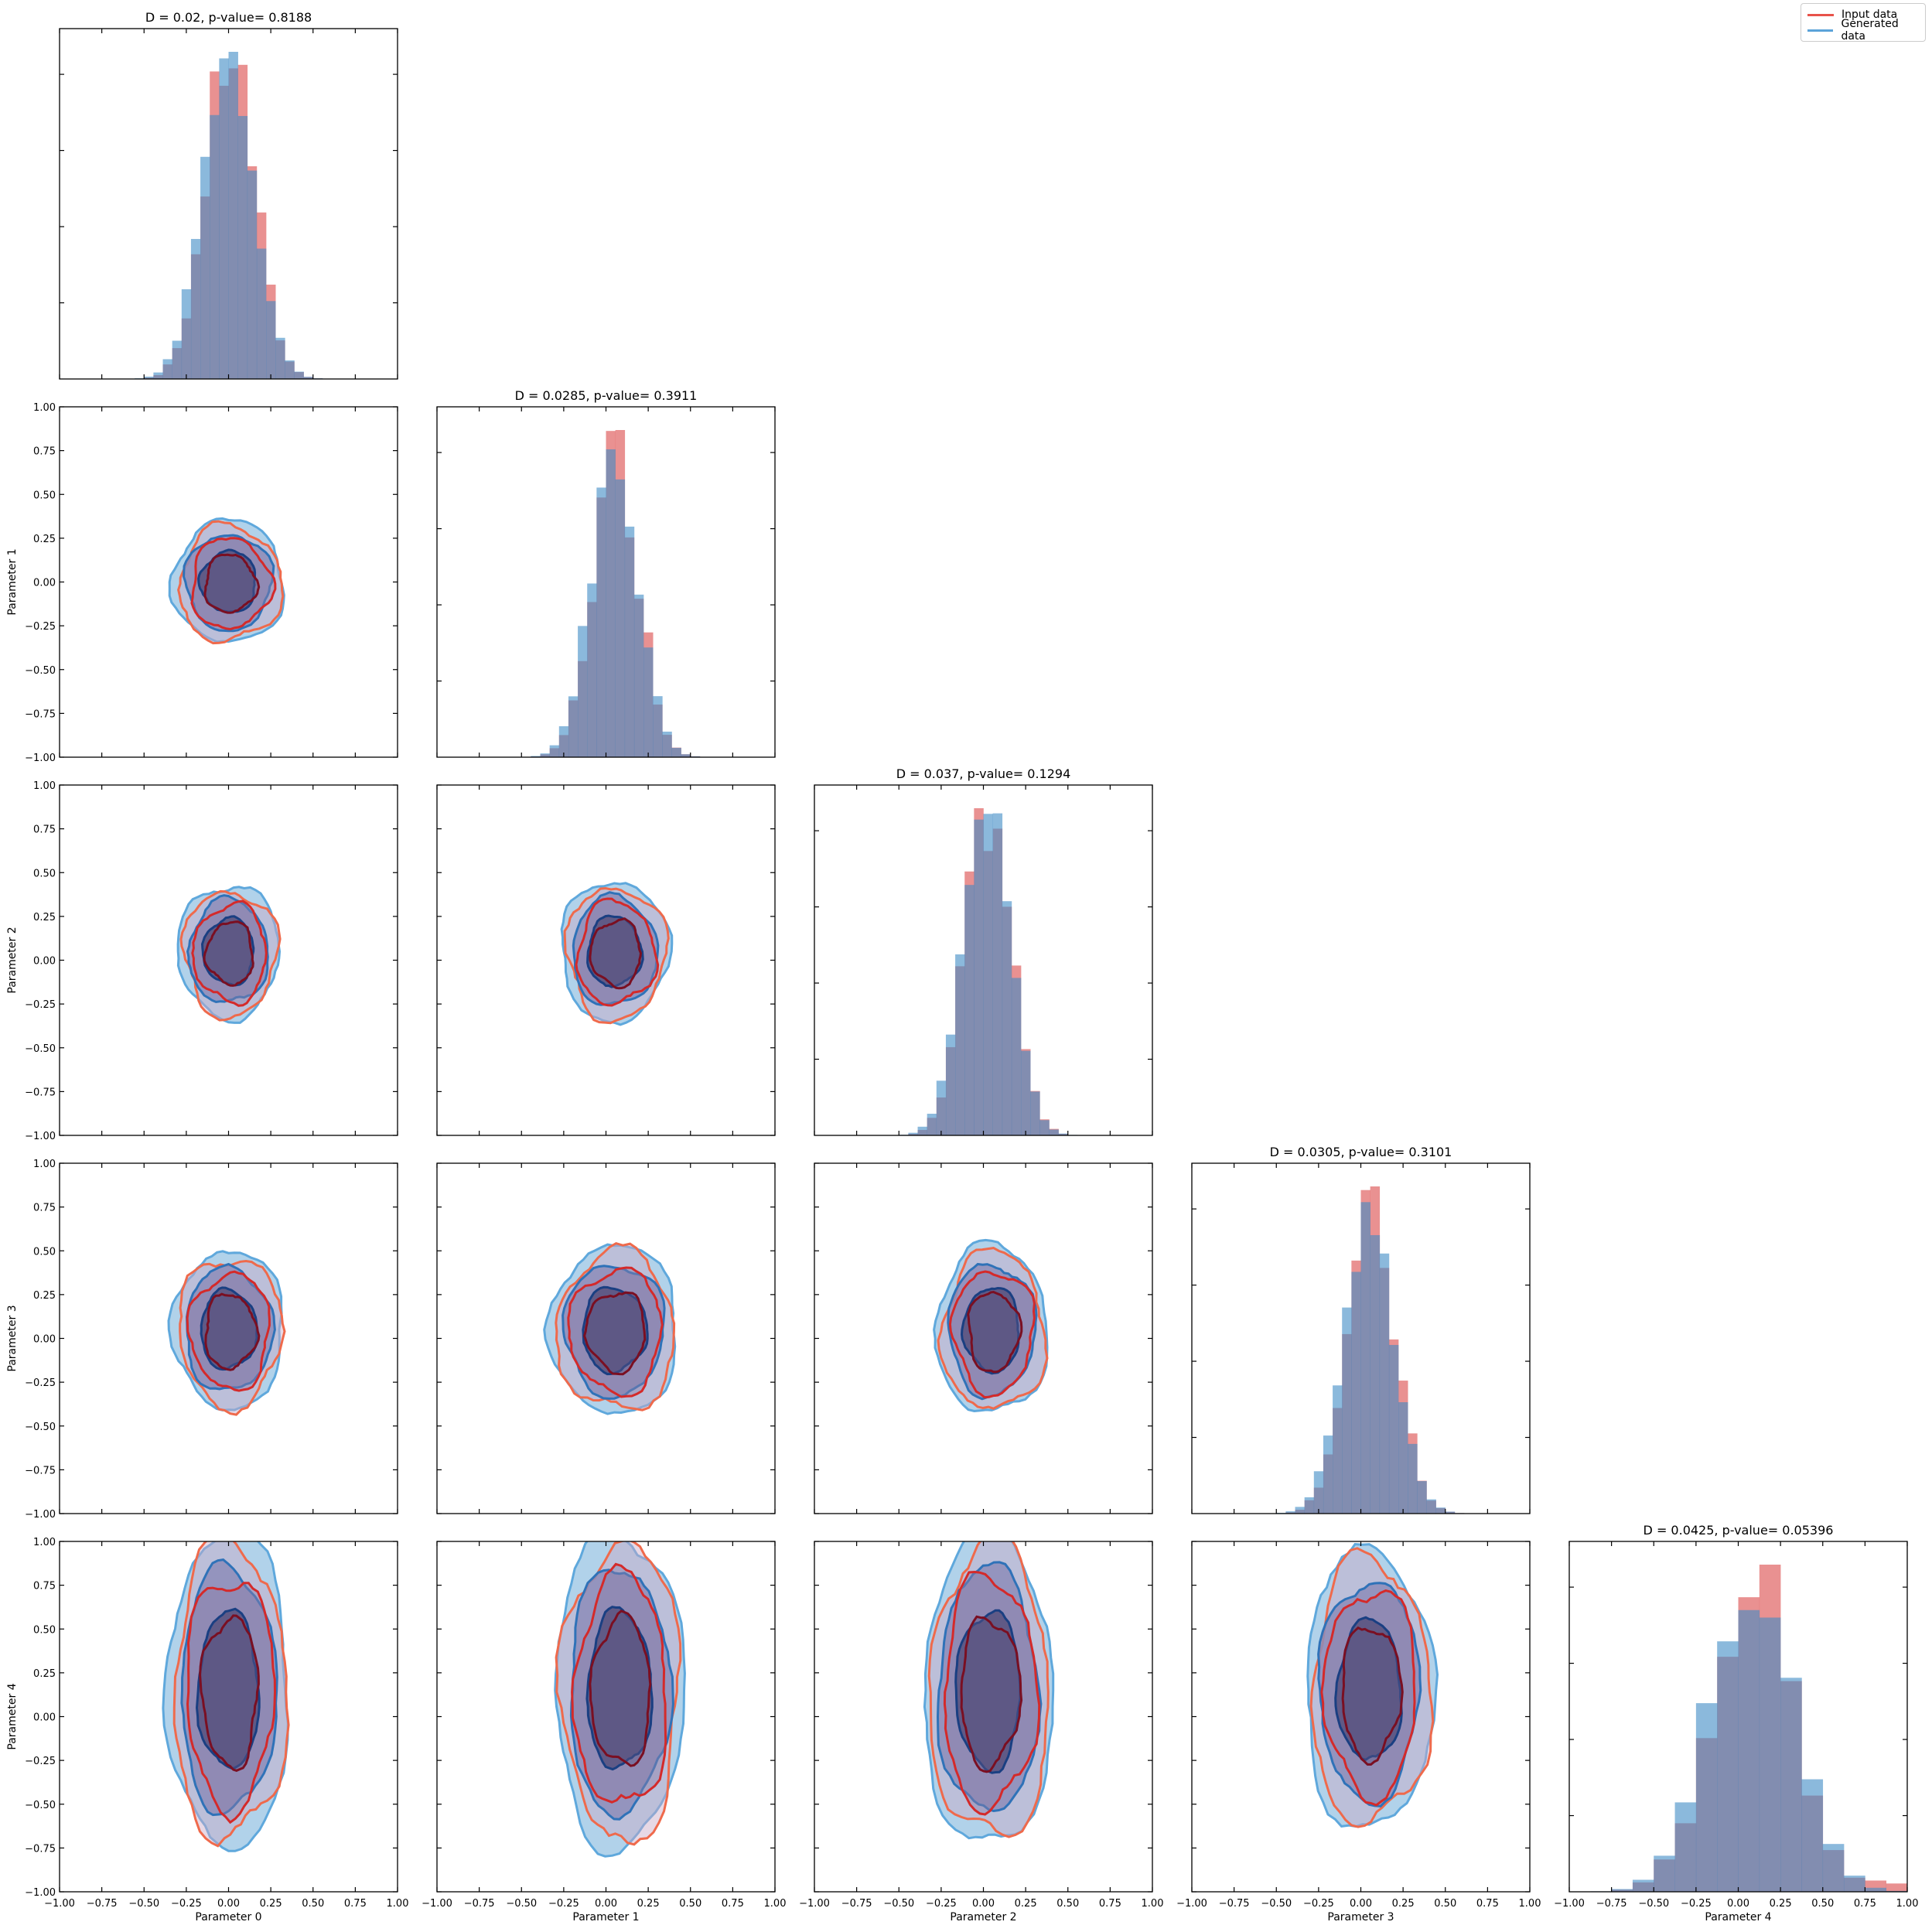  I want to click on y-axis-label-4: Parameter 4, so click(12, 1716).